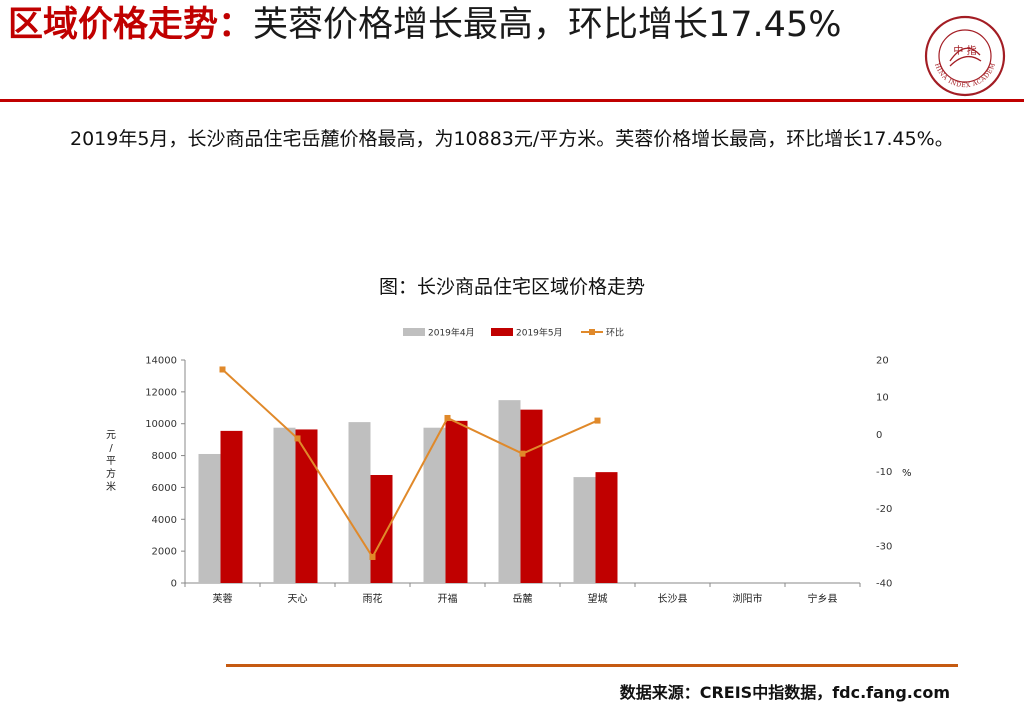 Image resolution: width=1024 pixels, height=709 pixels. Describe the element at coordinates (164, 456) in the screenshot. I see `left-tick-label: 8000` at that location.